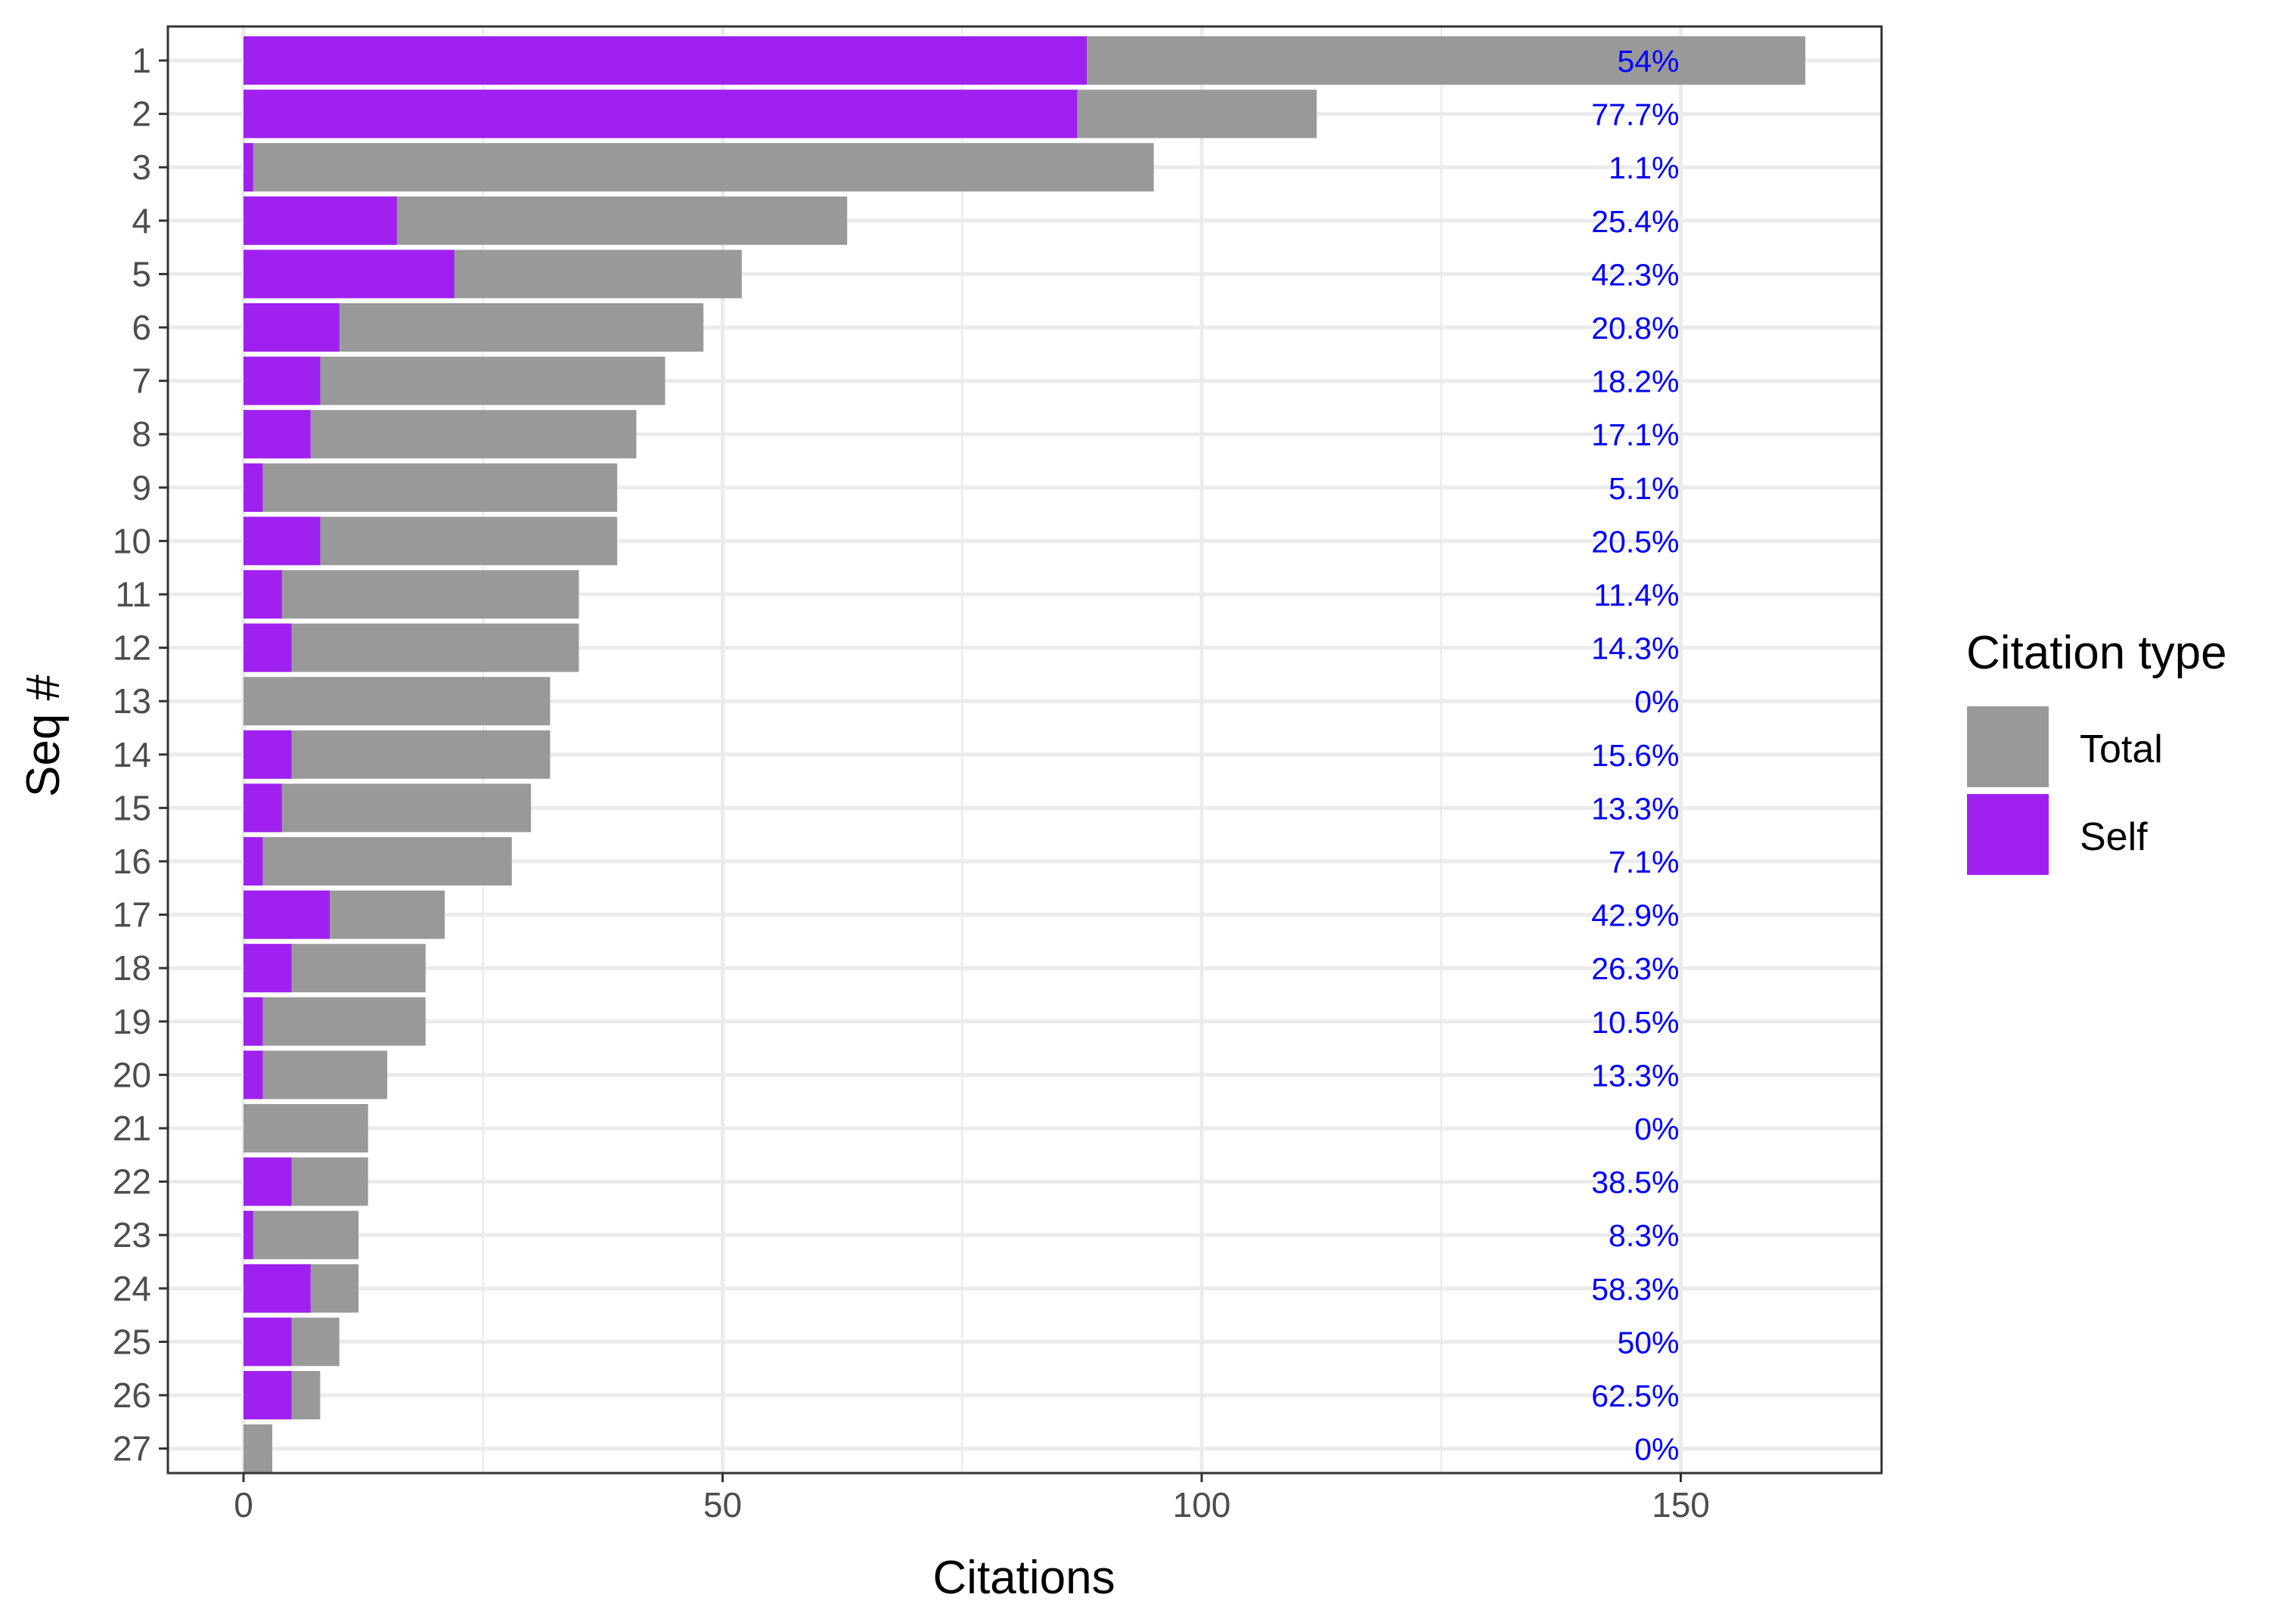 The image size is (2296, 1616). Describe the element at coordinates (132, 861) in the screenshot. I see `y-tick-label-16: 16` at that location.